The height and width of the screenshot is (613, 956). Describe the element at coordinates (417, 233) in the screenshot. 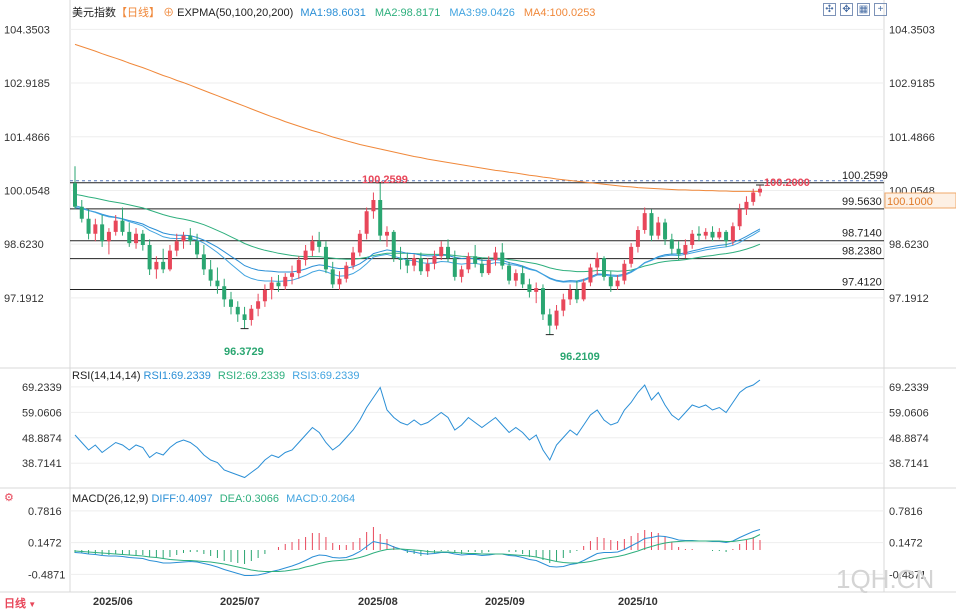

I see `ma2-line` at that location.